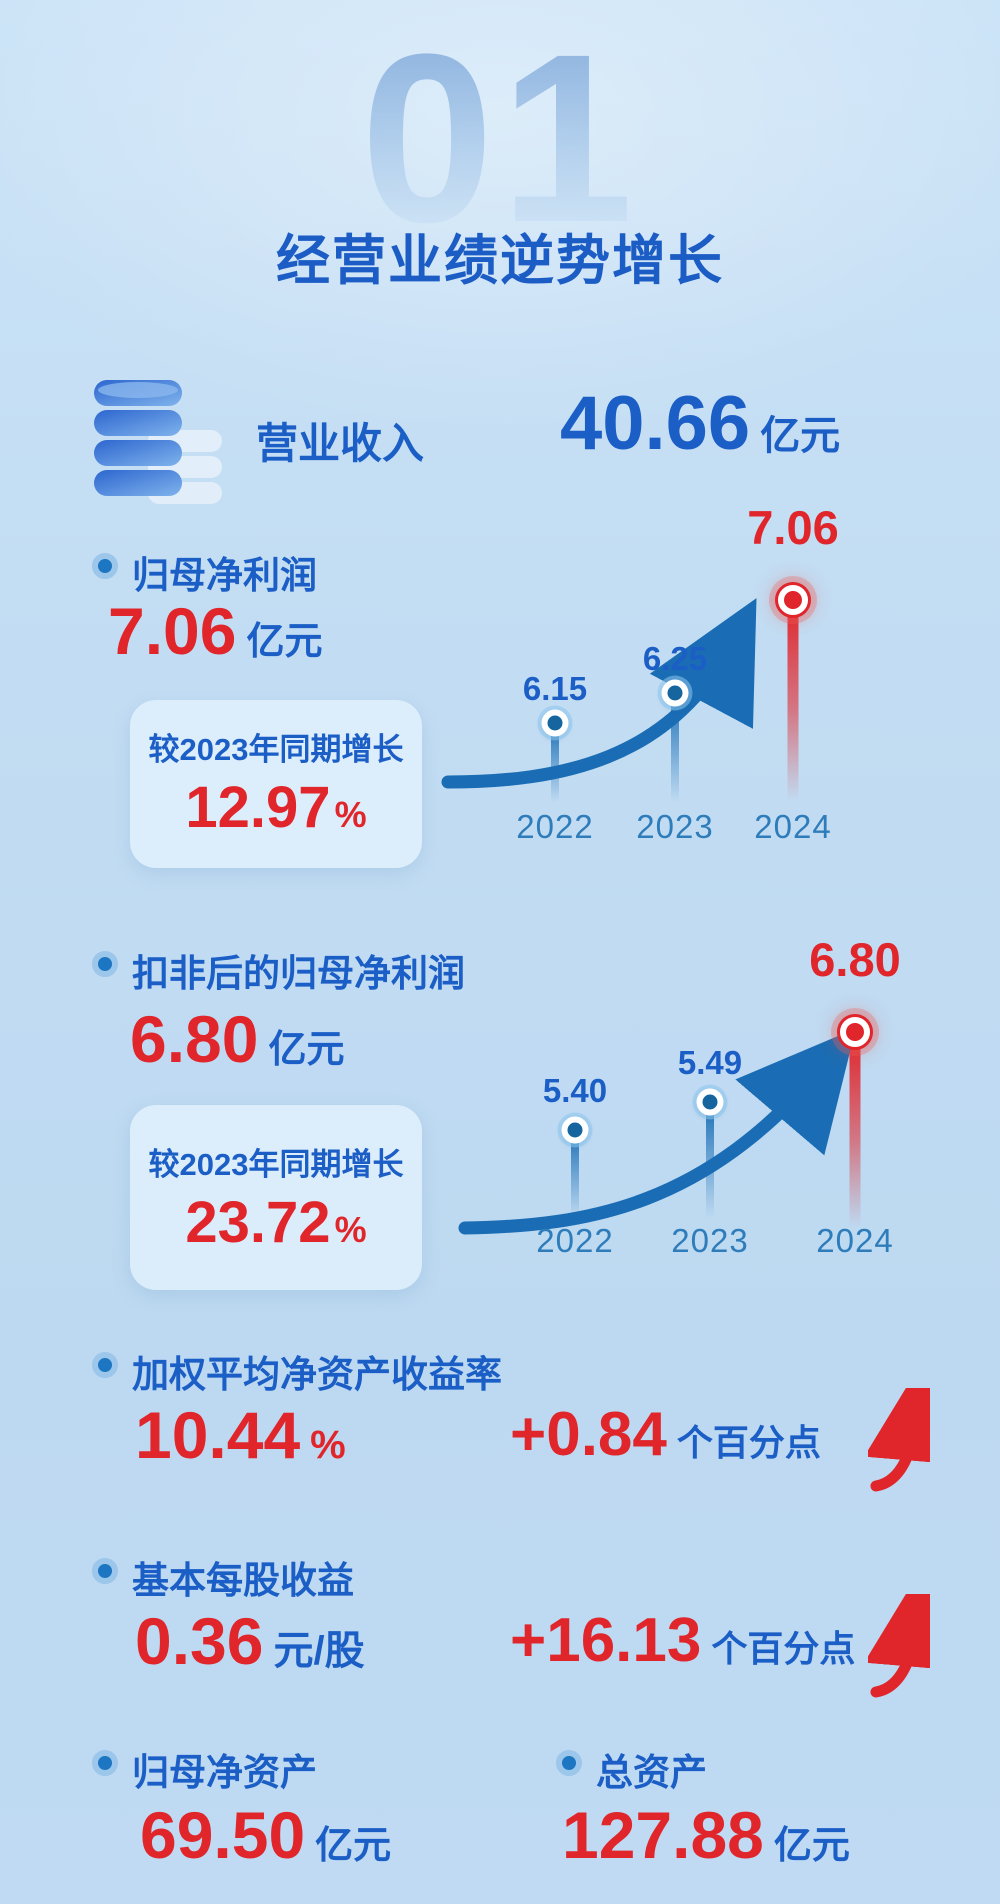  I want to click on revenue-value-row: 40.66 亿元, so click(700, 424).